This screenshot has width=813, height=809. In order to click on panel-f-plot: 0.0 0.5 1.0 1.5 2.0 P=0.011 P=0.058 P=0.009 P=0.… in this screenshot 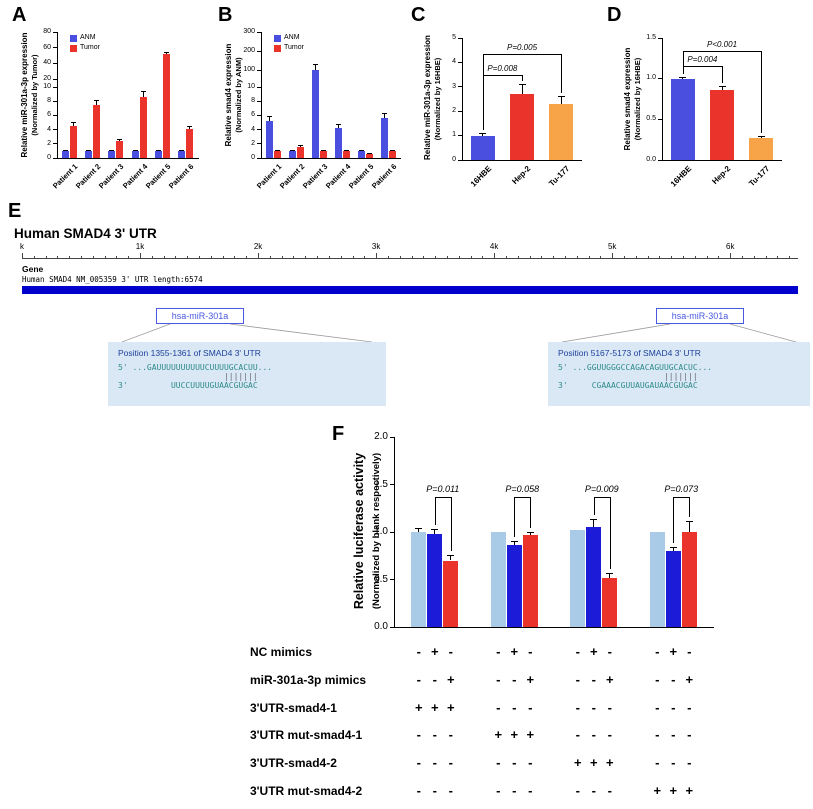, I will do `click(544, 531)`.